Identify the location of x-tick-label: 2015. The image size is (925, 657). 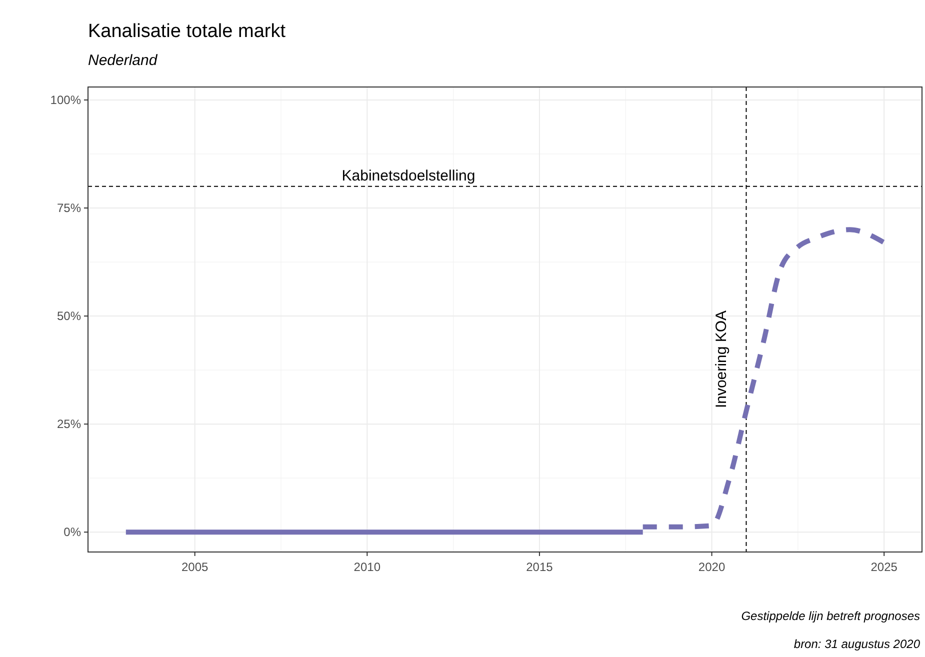
(540, 567).